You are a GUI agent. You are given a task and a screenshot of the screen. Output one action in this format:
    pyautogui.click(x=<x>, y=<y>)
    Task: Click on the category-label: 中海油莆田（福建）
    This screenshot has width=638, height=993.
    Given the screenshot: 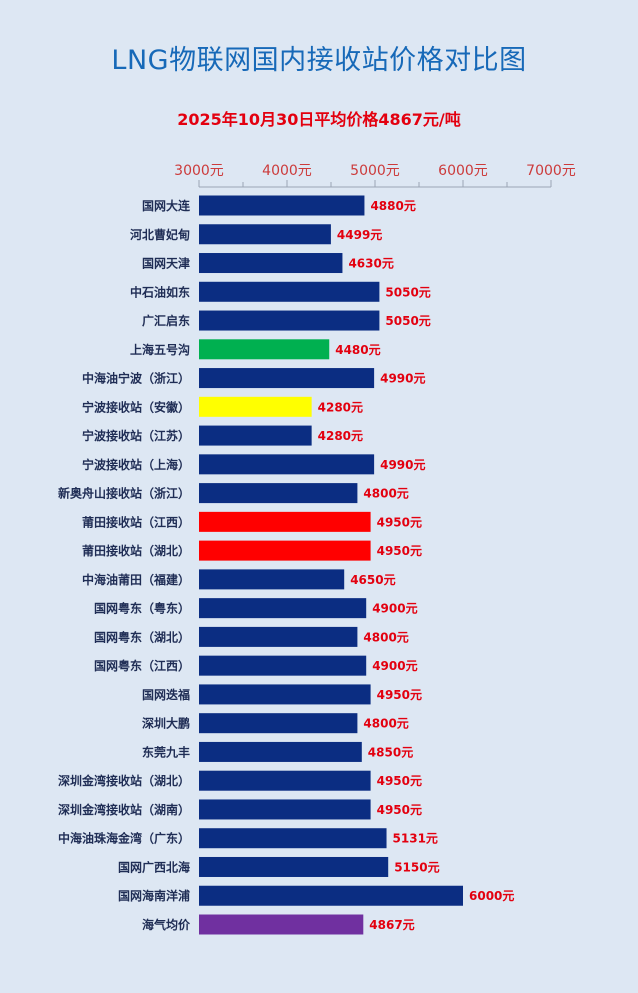 What is the action you would take?
    pyautogui.click(x=136, y=579)
    